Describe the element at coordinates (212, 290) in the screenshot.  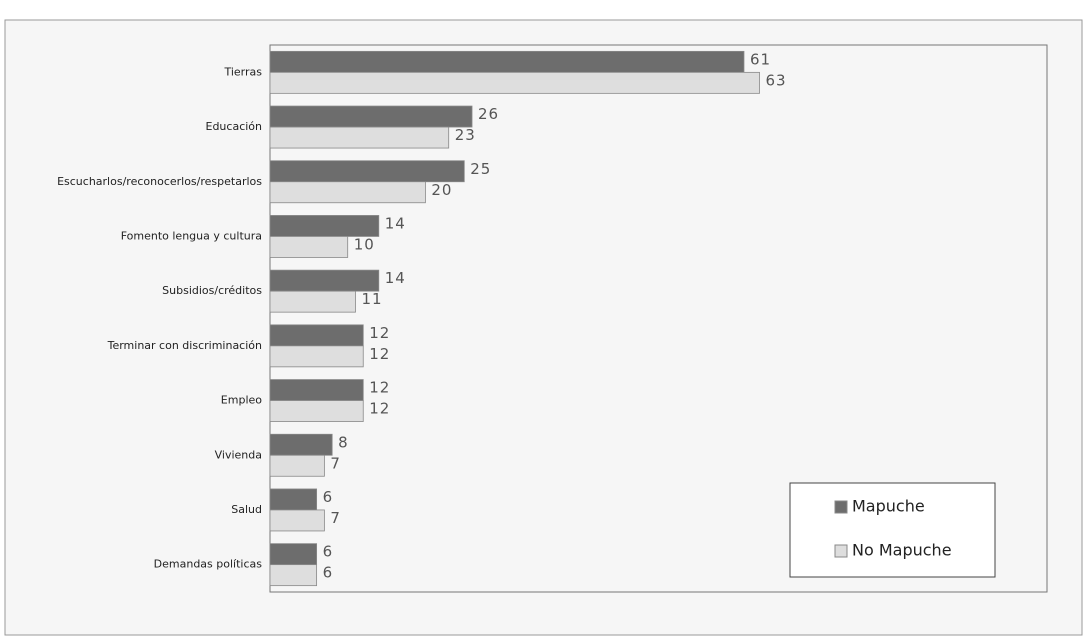
I see `category-label: Subsidios/créditos` at that location.